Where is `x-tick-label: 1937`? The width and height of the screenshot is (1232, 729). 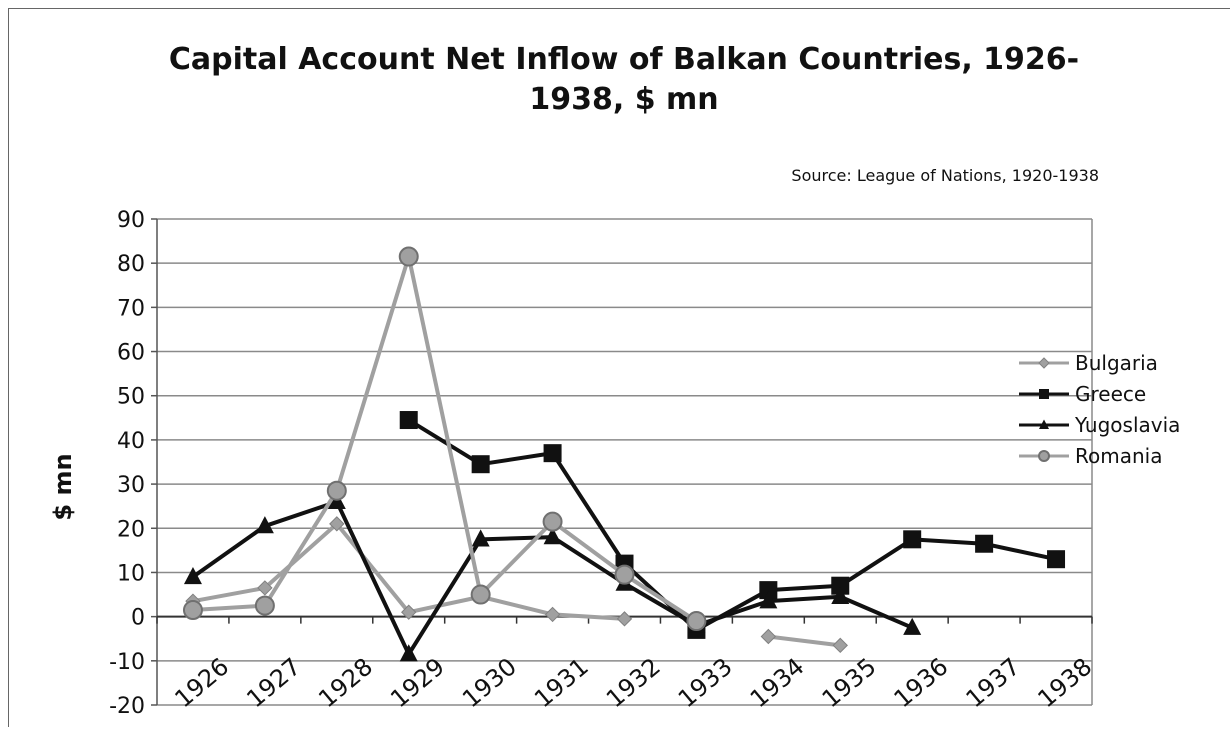
x-tick-label: 1937 is located at coordinates (993, 683).